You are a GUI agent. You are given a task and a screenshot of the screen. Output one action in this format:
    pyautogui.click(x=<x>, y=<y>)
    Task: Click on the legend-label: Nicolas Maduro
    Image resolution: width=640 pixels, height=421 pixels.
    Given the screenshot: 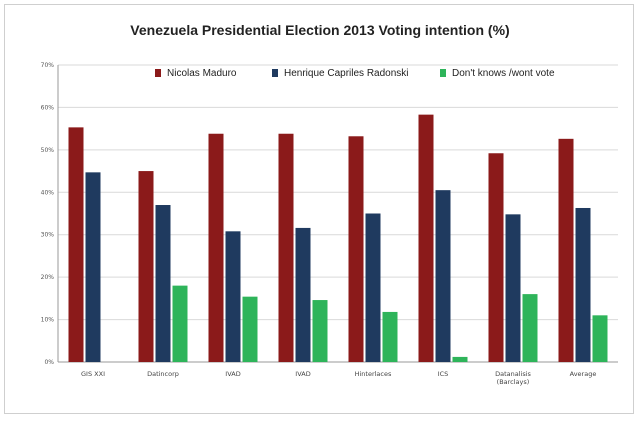 What is the action you would take?
    pyautogui.click(x=202, y=73)
    